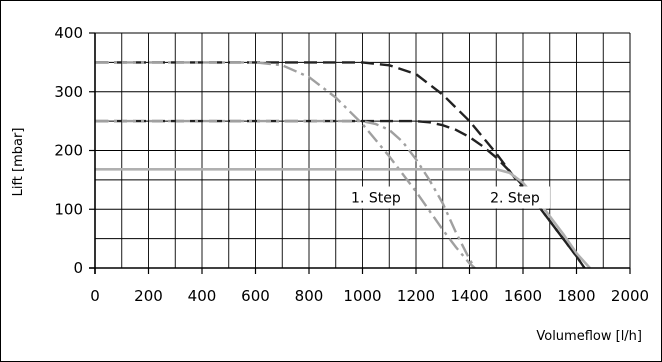 Image resolution: width=662 pixels, height=362 pixels. I want to click on y-tick-label: 300, so click(68, 92).